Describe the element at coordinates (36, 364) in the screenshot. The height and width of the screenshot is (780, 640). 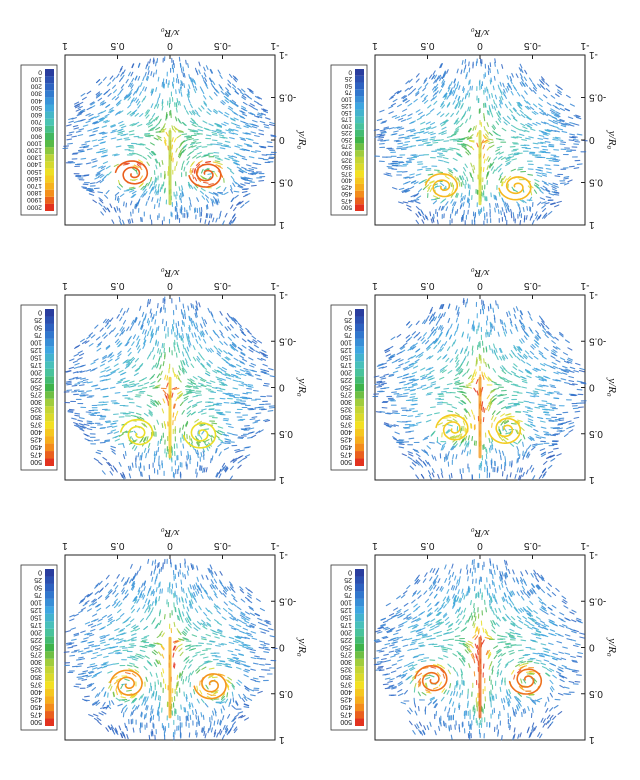
I see `colorbar-label: 175` at that location.